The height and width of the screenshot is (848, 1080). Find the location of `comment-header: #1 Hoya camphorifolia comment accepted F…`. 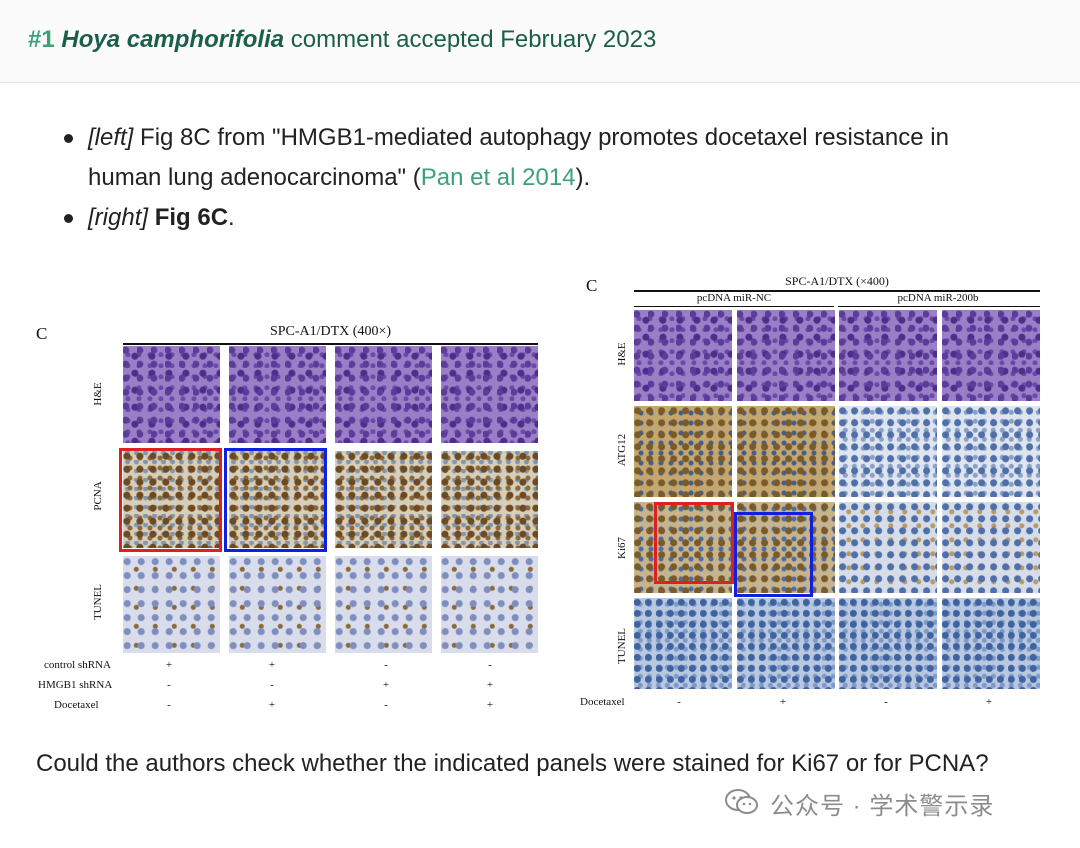

comment-header: #1 Hoya camphorifolia comment accepted F… is located at coordinates (540, 41).